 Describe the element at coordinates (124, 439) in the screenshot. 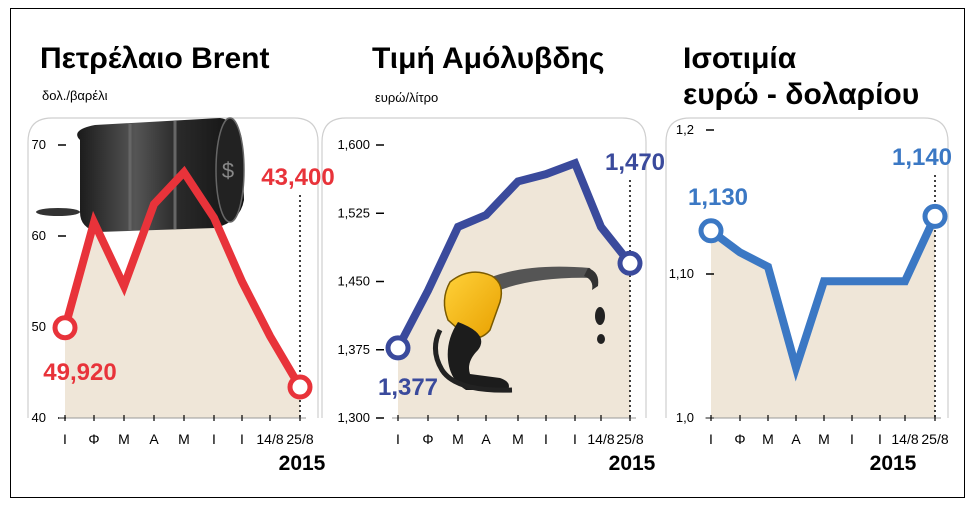

I see `x-tick-label-0-2: Μ` at that location.